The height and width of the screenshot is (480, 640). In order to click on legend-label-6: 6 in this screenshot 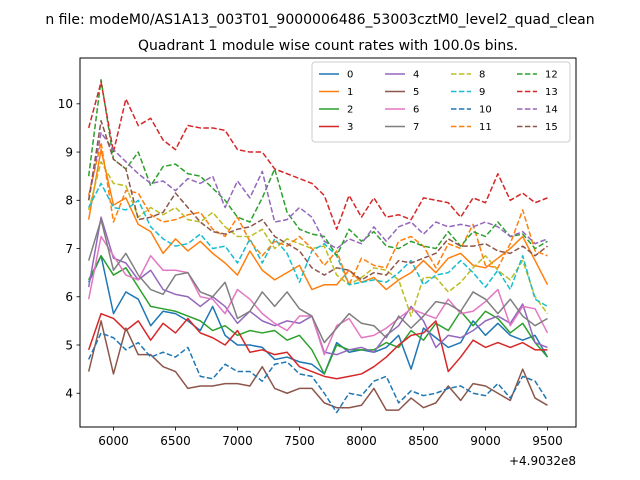, I will do `click(416, 110)`.